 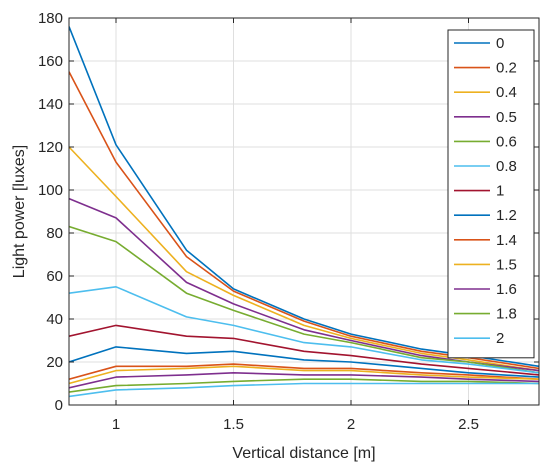 What do you see at coordinates (500, 338) in the screenshot?
I see `legend-label: 2` at bounding box center [500, 338].